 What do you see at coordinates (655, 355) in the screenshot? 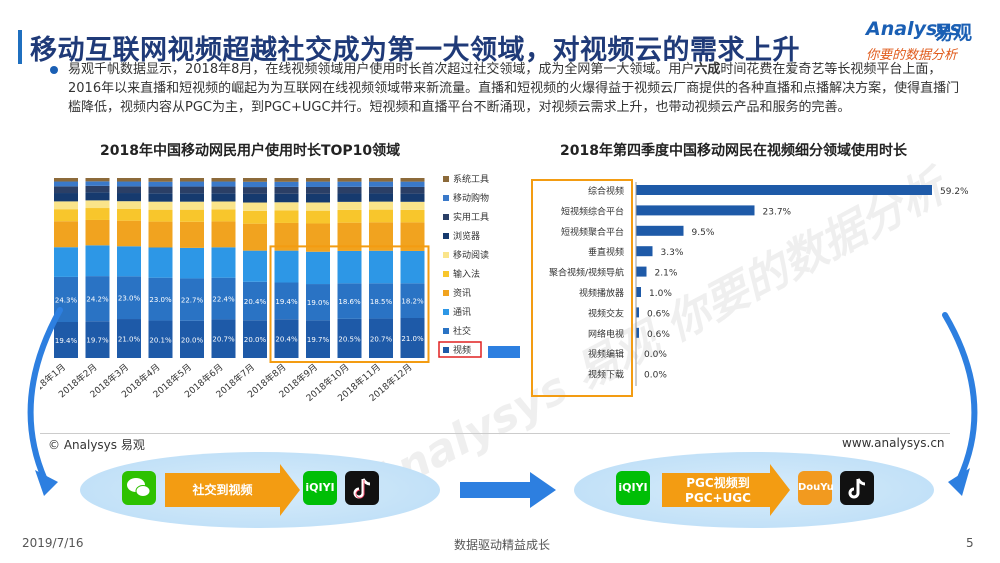
I see `value-label: 0.0%` at bounding box center [655, 355].